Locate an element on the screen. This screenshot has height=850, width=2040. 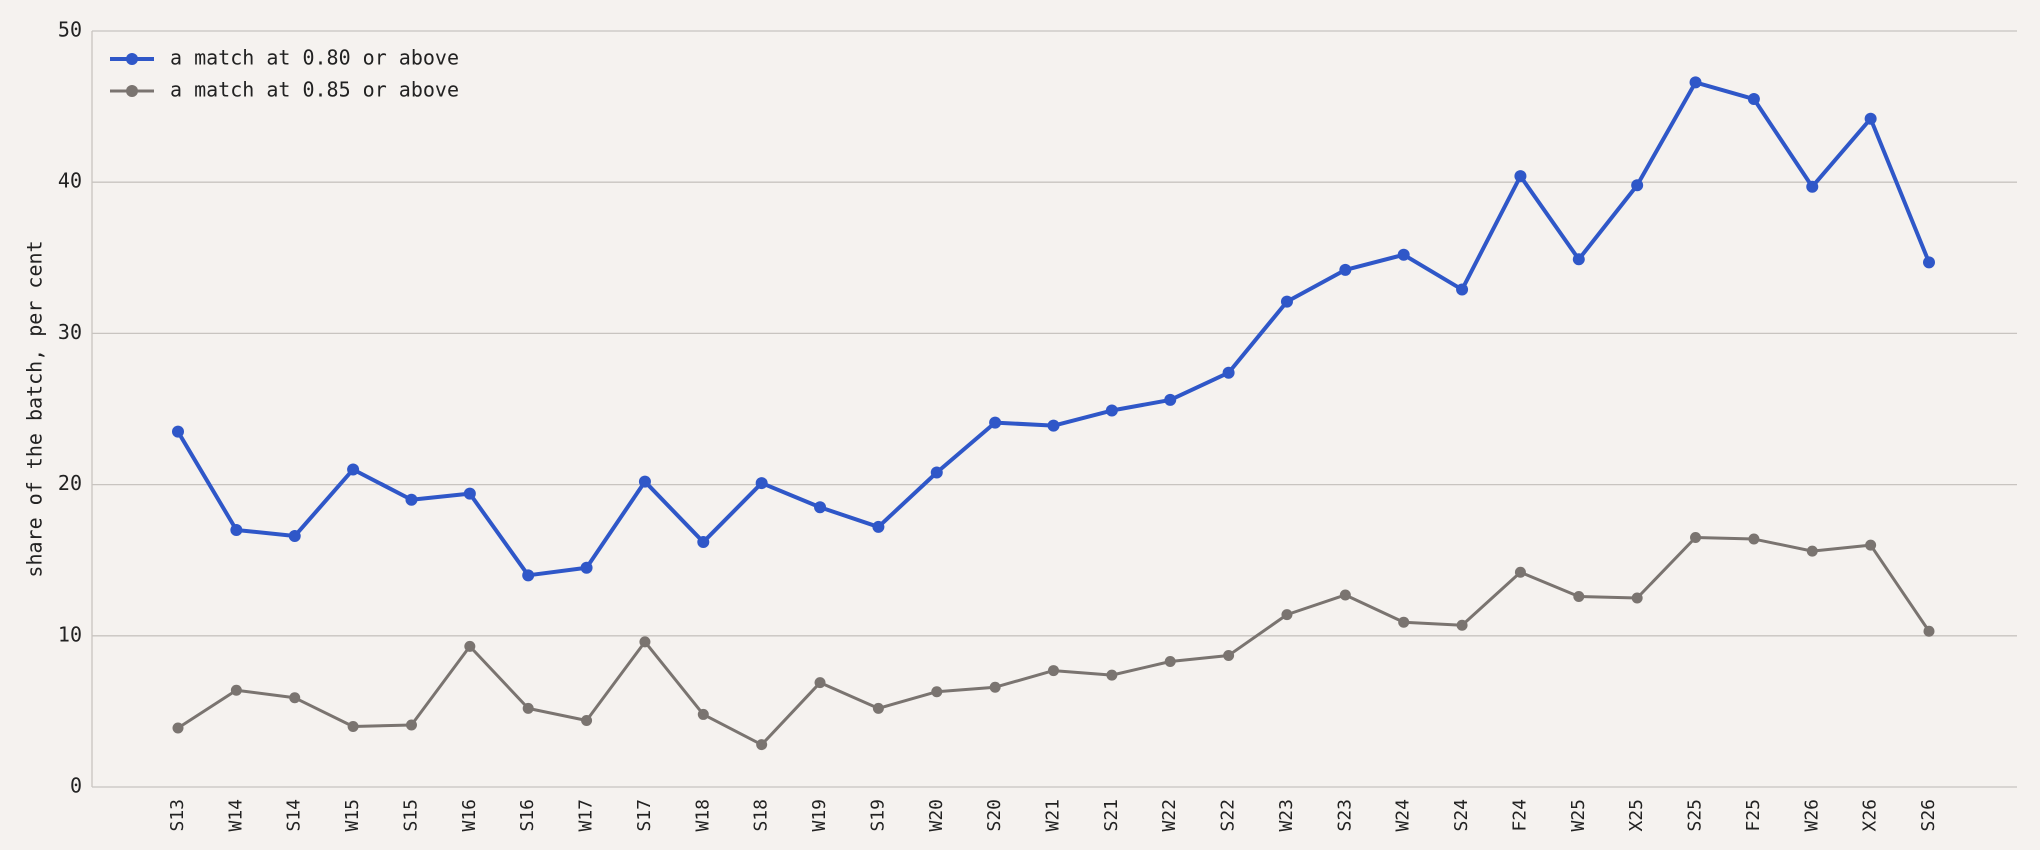
x-tick-label: S24 is located at coordinates (1461, 815).